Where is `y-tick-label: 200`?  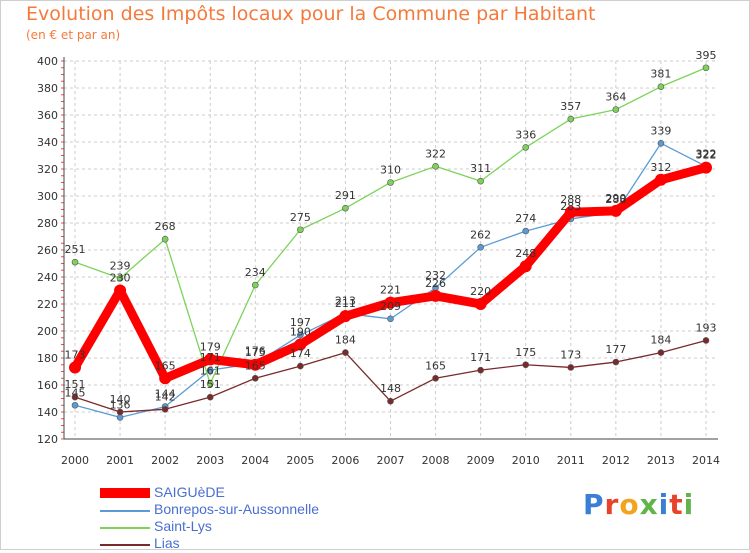
y-tick-label: 200 is located at coordinates (47, 331).